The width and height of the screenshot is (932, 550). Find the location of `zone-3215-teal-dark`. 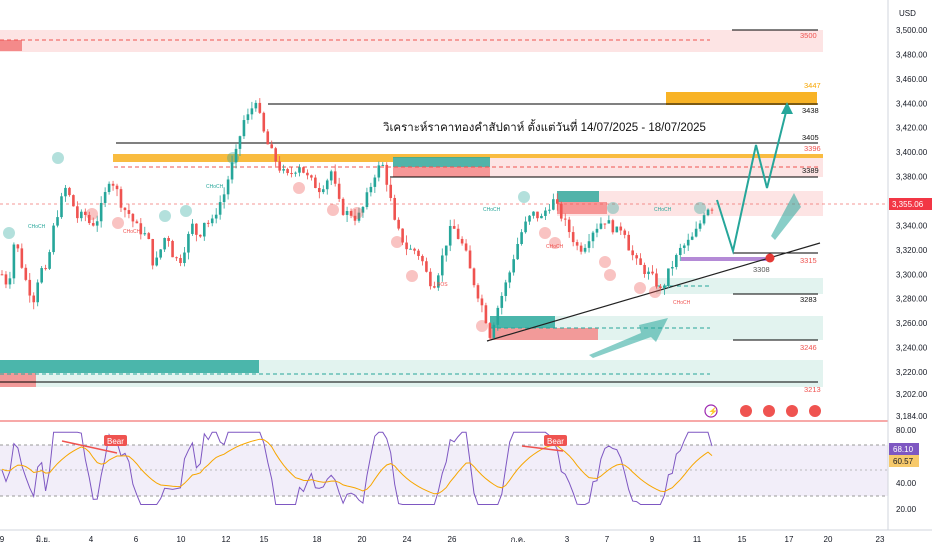

zone-3215-teal-dark is located at coordinates (129, 366).